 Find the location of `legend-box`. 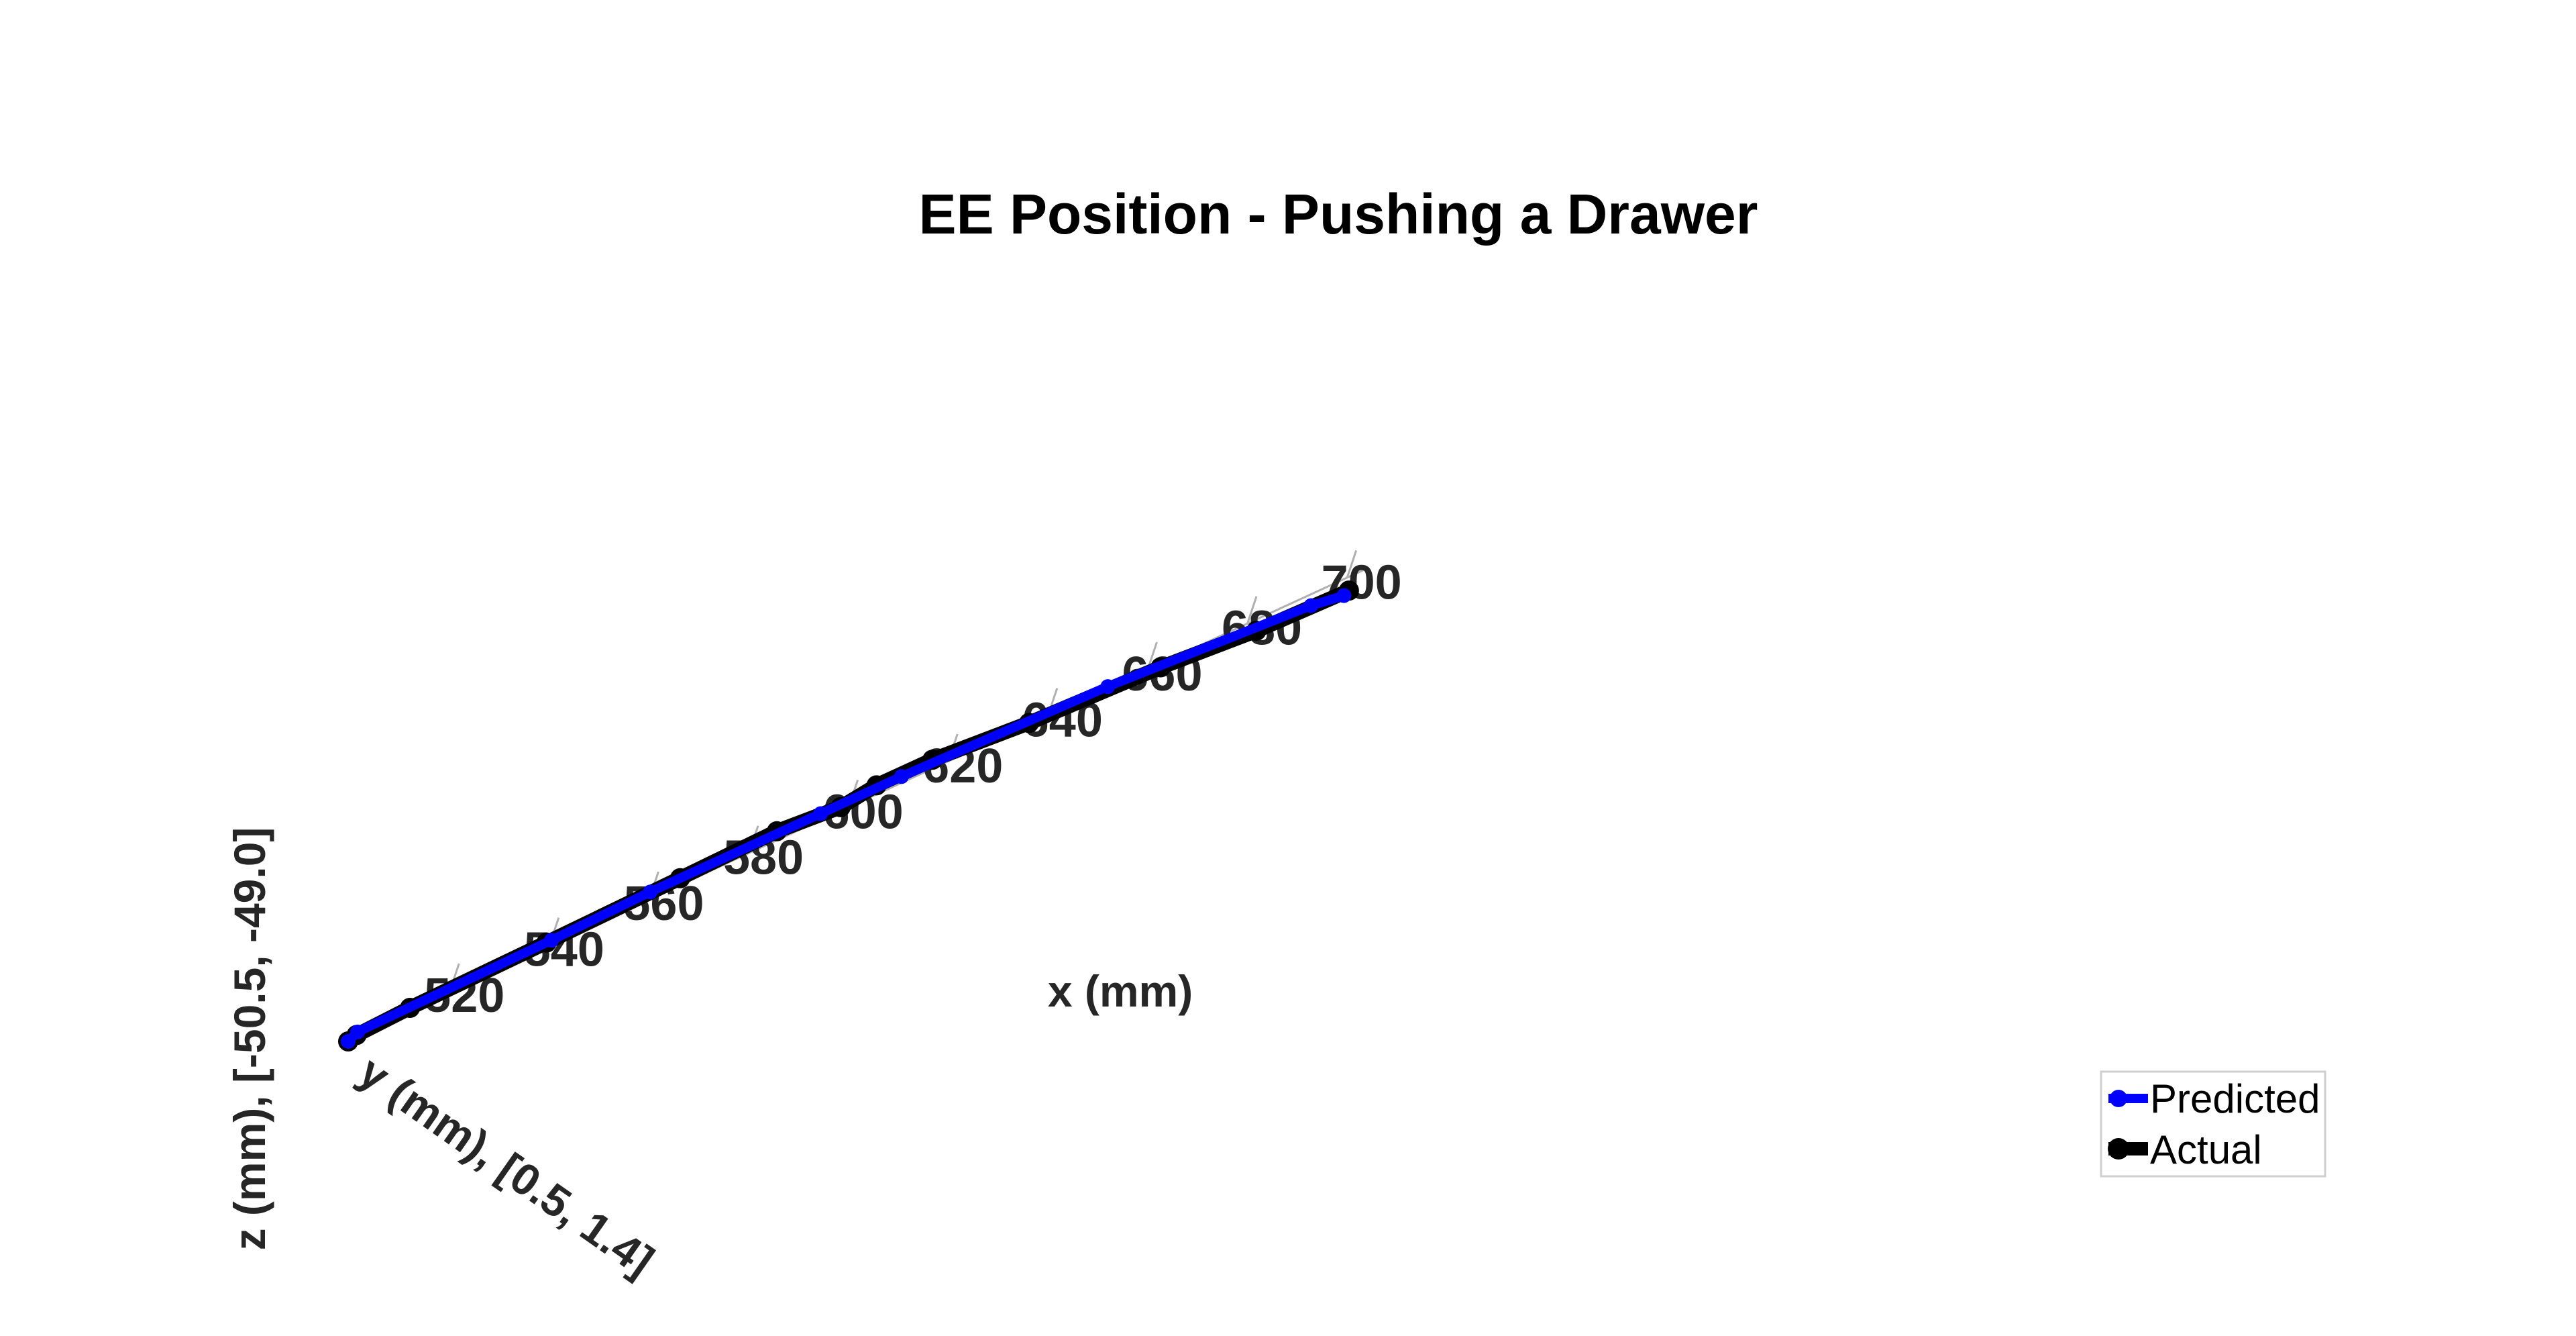

legend-box is located at coordinates (2213, 1124).